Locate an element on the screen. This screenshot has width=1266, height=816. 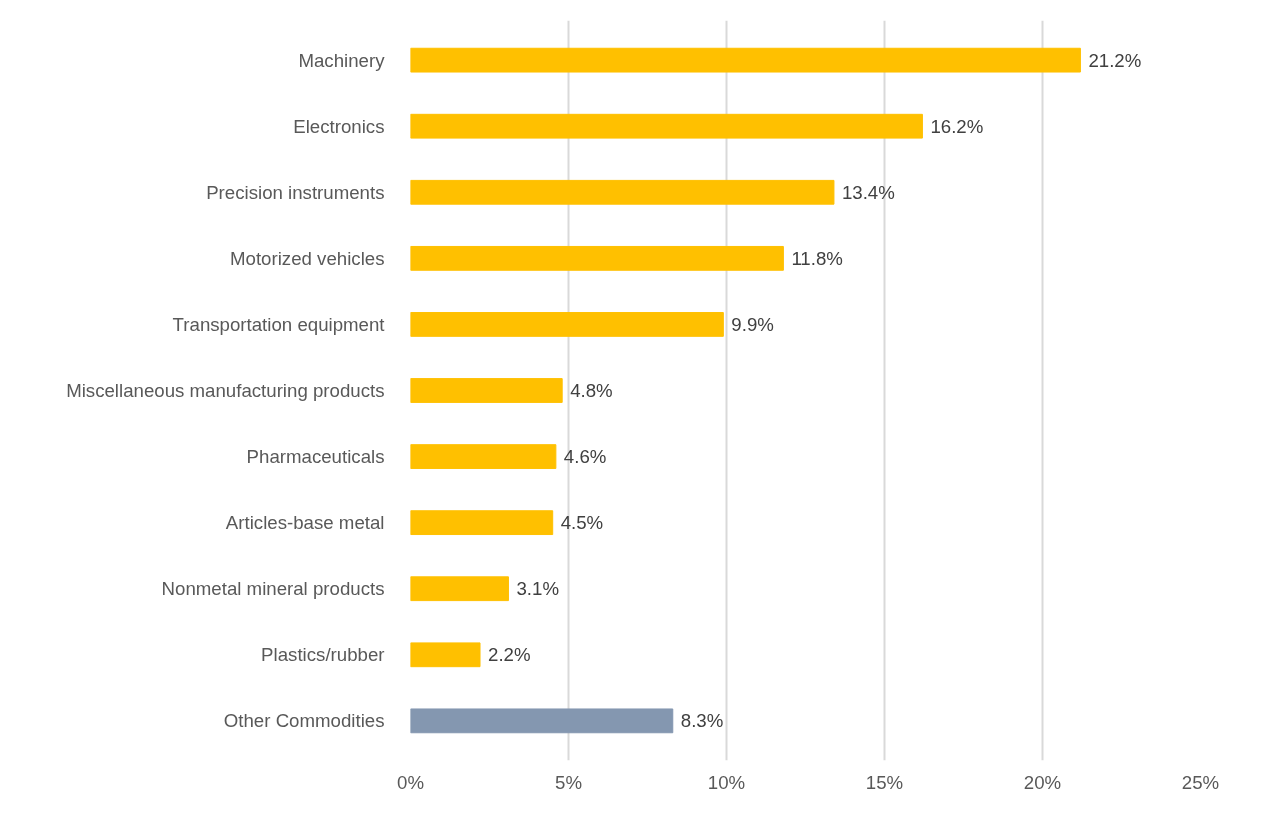
data-label: 2.2% is located at coordinates (509, 655).